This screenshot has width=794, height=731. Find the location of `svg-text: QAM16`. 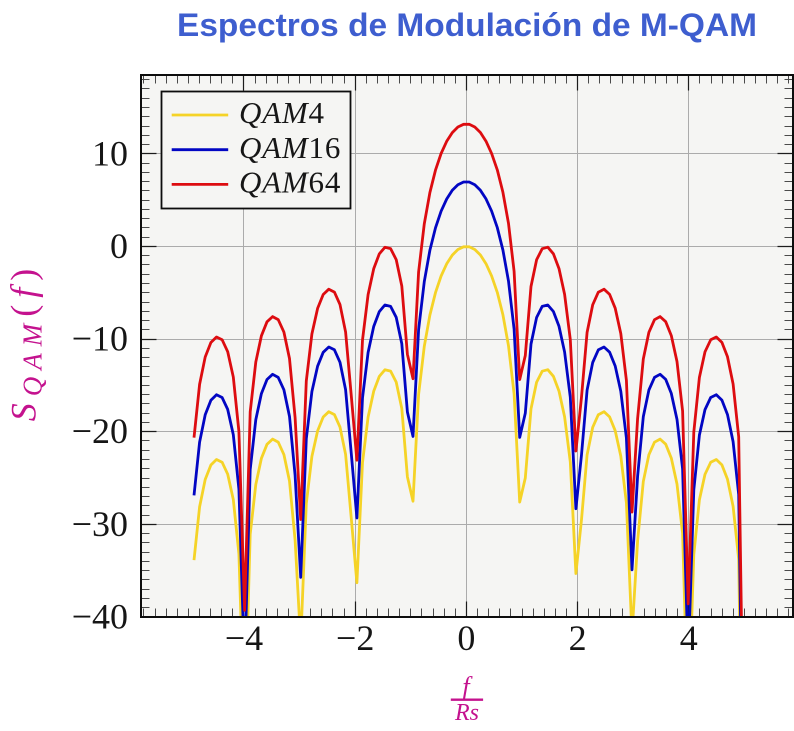

svg-text: QAM16 is located at coordinates (290, 147).